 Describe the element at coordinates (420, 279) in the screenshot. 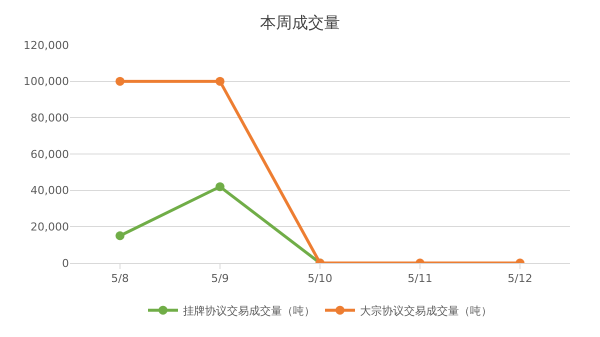

I see `x-tick-label: 5/11` at that location.